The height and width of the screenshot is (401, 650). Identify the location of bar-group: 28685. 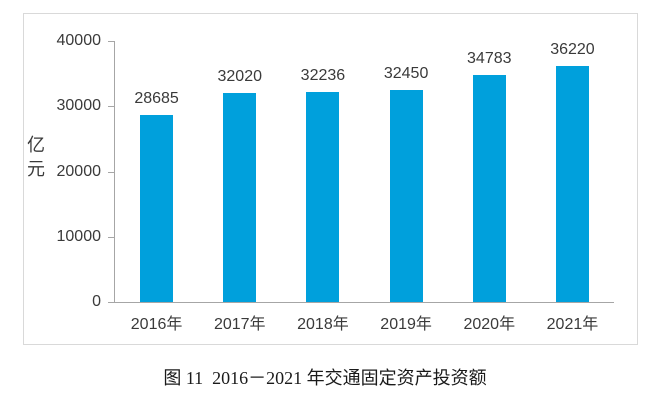
(156, 171).